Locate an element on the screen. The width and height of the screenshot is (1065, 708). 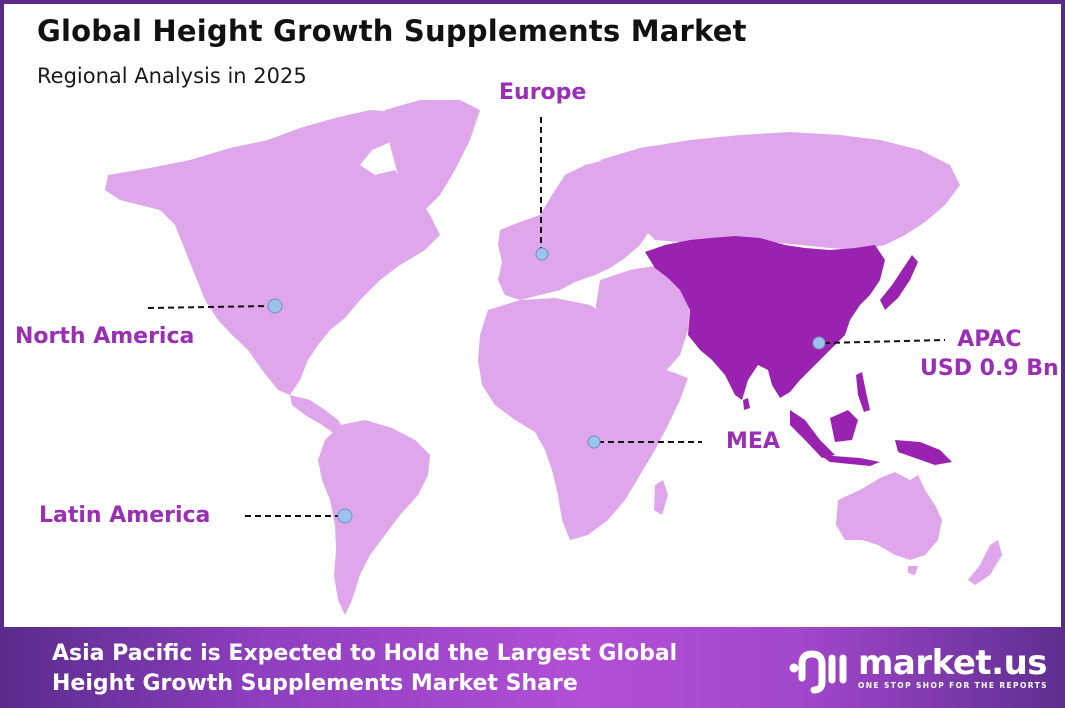
japan-landmass is located at coordinates (899, 282).